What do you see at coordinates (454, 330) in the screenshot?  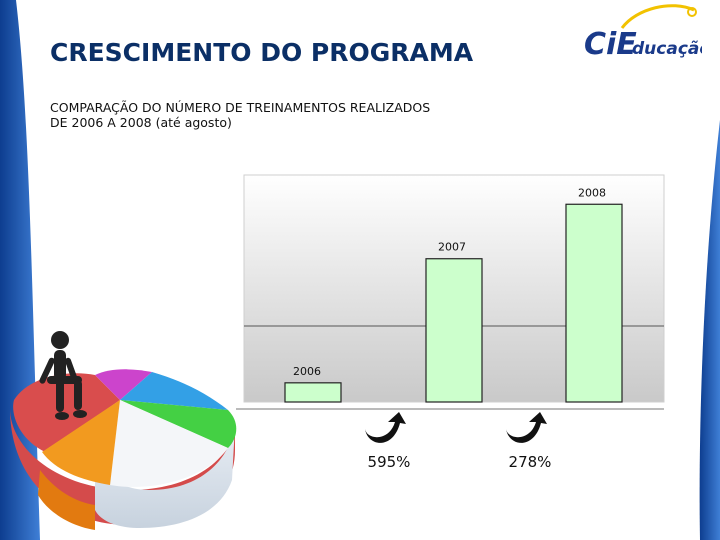 I see `bar-2007` at bounding box center [454, 330].